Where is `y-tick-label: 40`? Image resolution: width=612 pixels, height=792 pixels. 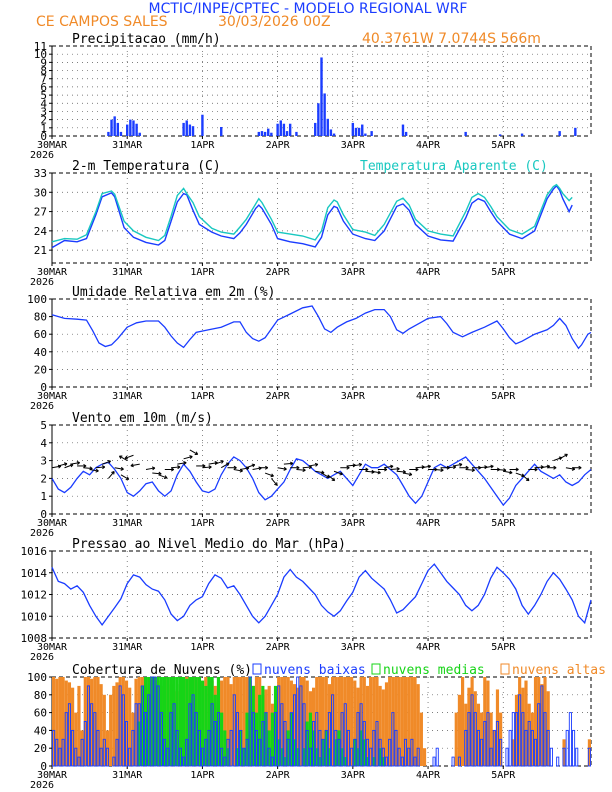
y-tick-label: 40 is located at coordinates (40, 730).